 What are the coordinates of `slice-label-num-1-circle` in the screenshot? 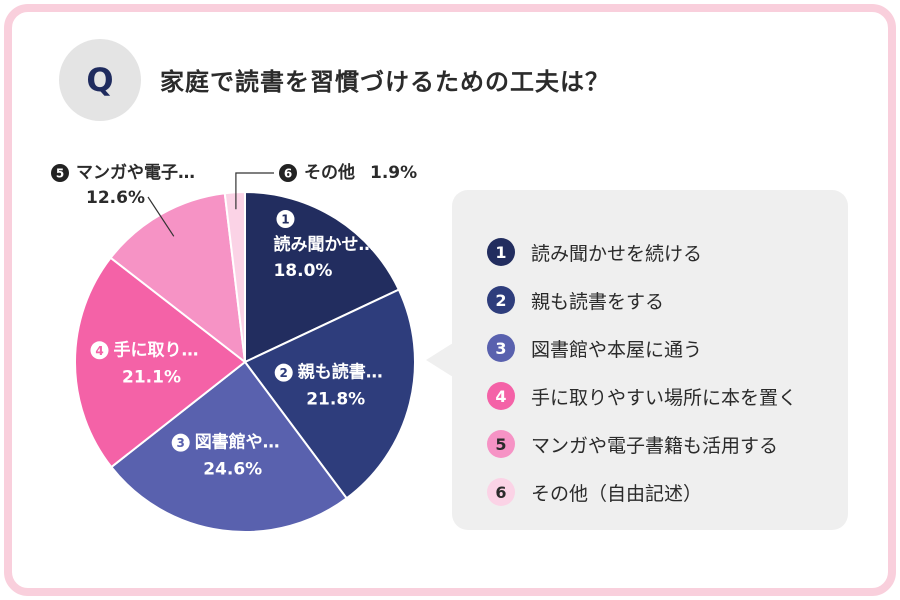 It's located at (285, 219).